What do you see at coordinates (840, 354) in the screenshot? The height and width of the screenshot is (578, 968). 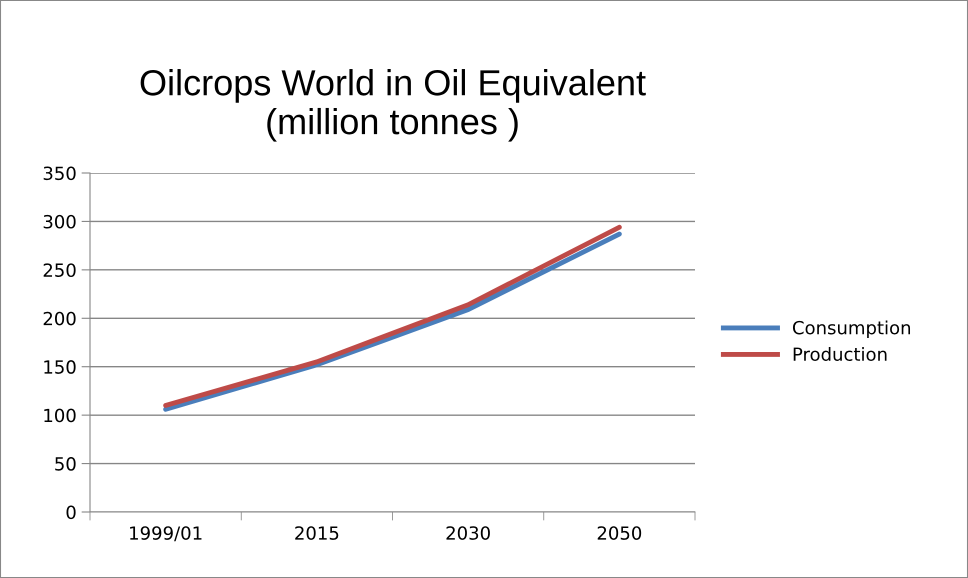 I see `legend-label: Production` at bounding box center [840, 354].